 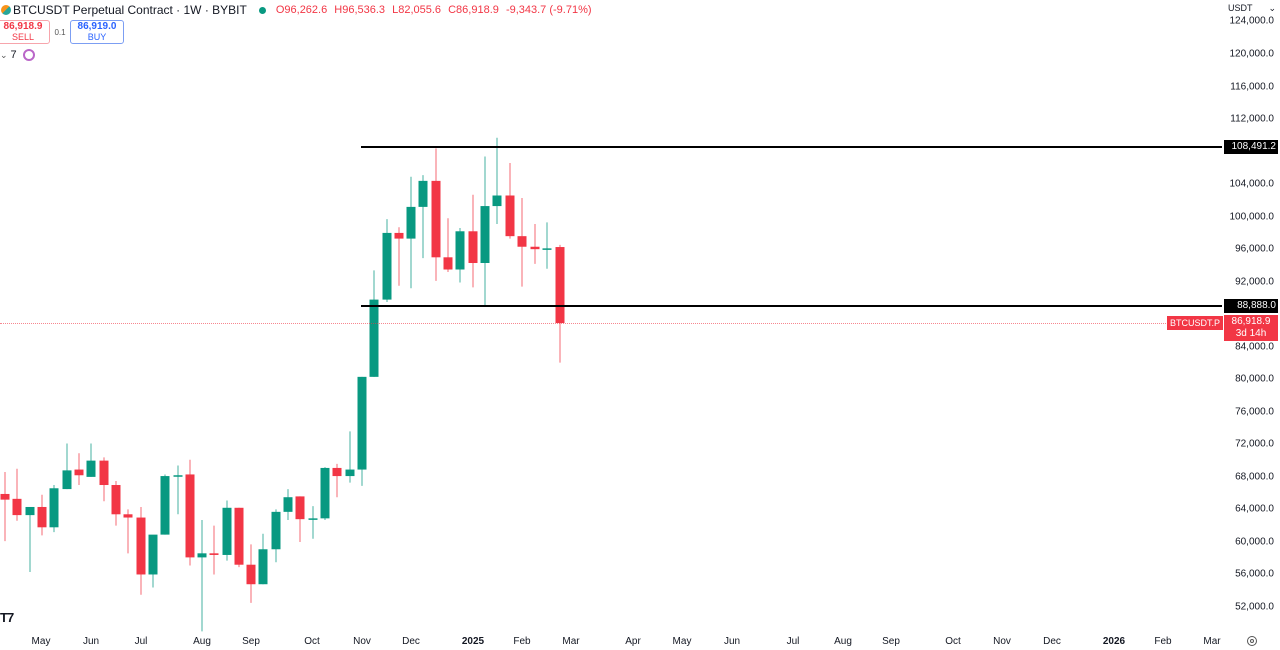 What do you see at coordinates (1252, 641) in the screenshot?
I see `settings-gear-icon` at bounding box center [1252, 641].